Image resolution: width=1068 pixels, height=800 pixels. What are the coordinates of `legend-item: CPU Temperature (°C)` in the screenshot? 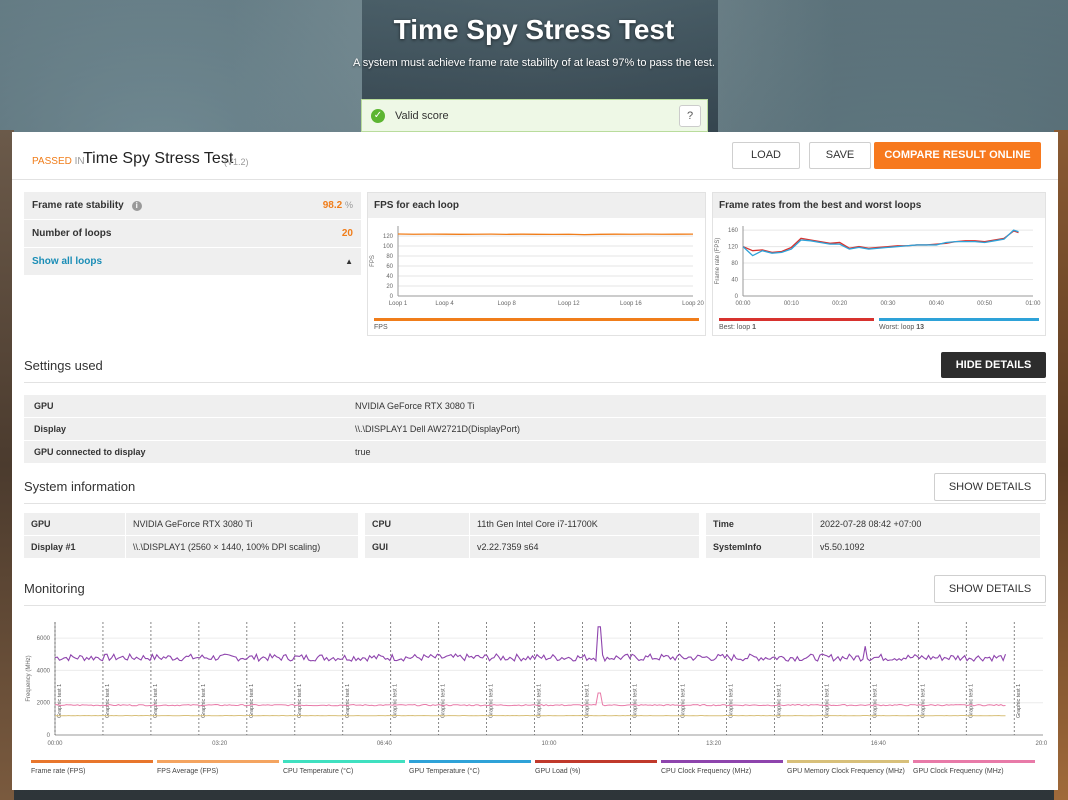 It's located at (346, 767).